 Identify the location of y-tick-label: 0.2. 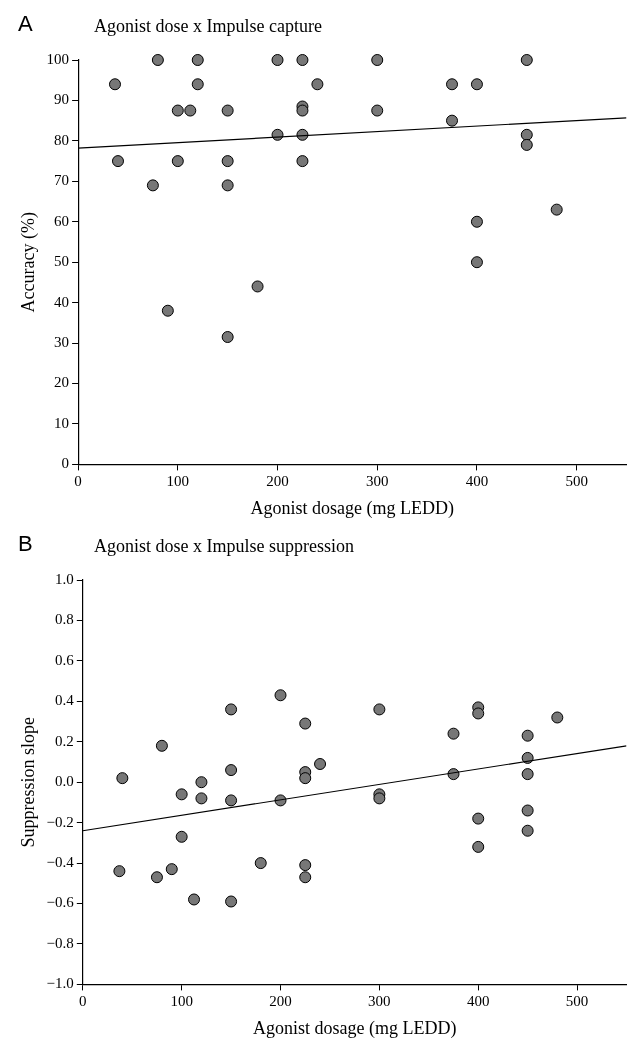
(64, 740).